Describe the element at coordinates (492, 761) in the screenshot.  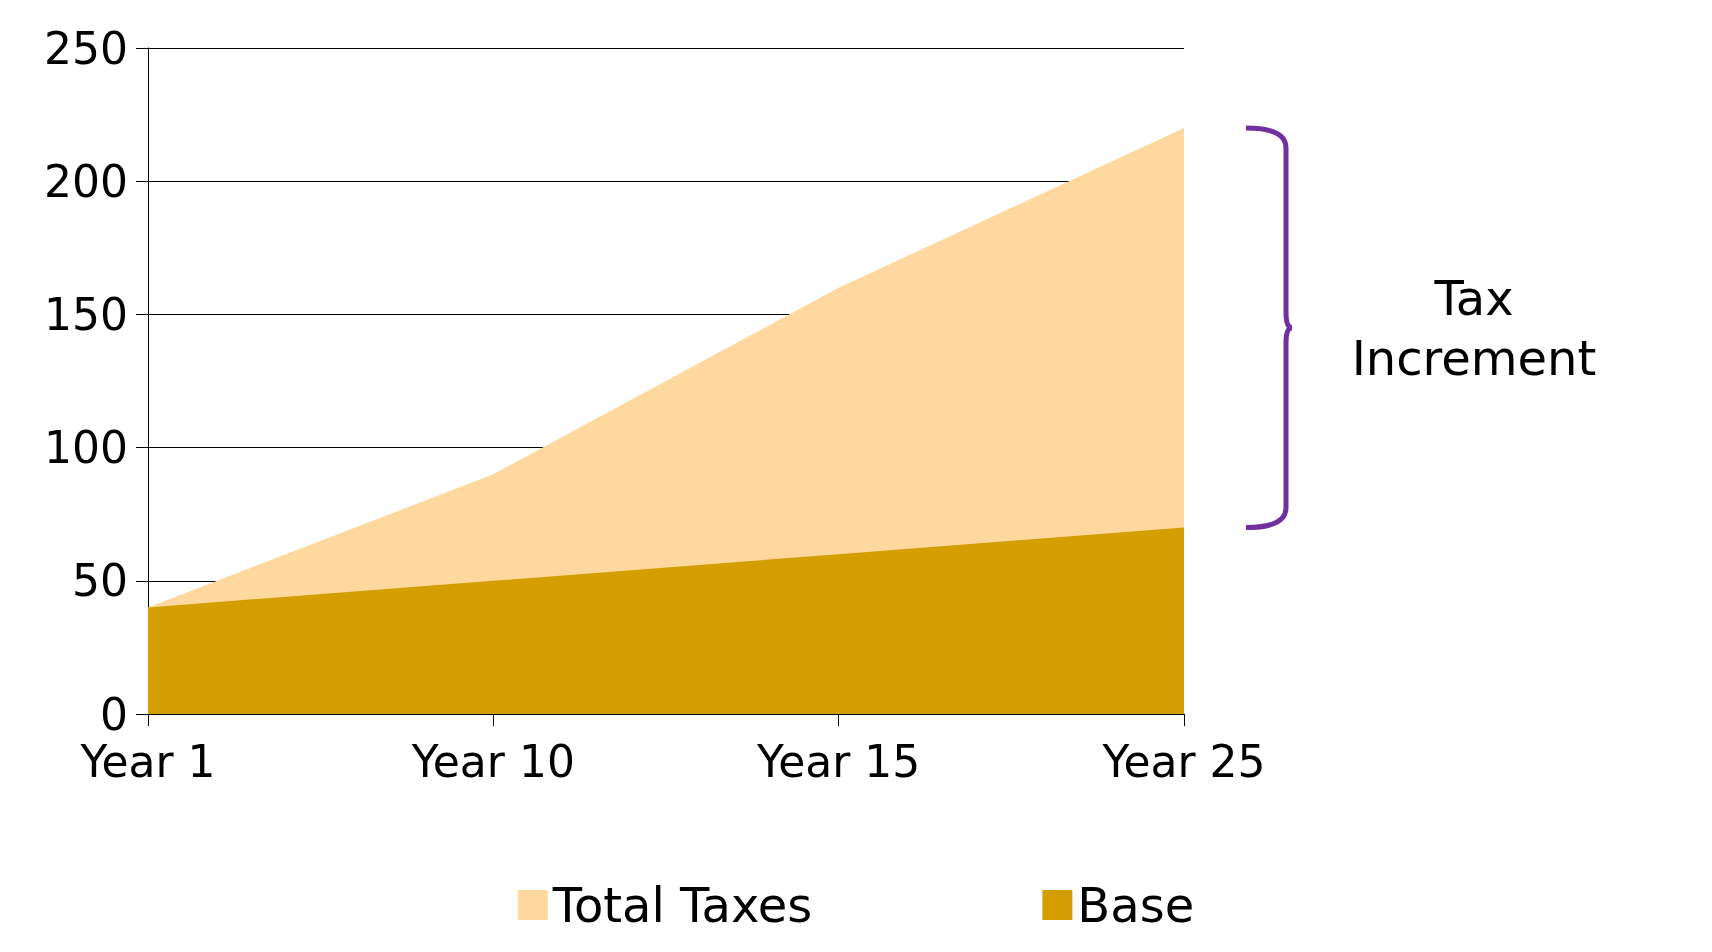
I see `x-tick-label: Year 10` at that location.